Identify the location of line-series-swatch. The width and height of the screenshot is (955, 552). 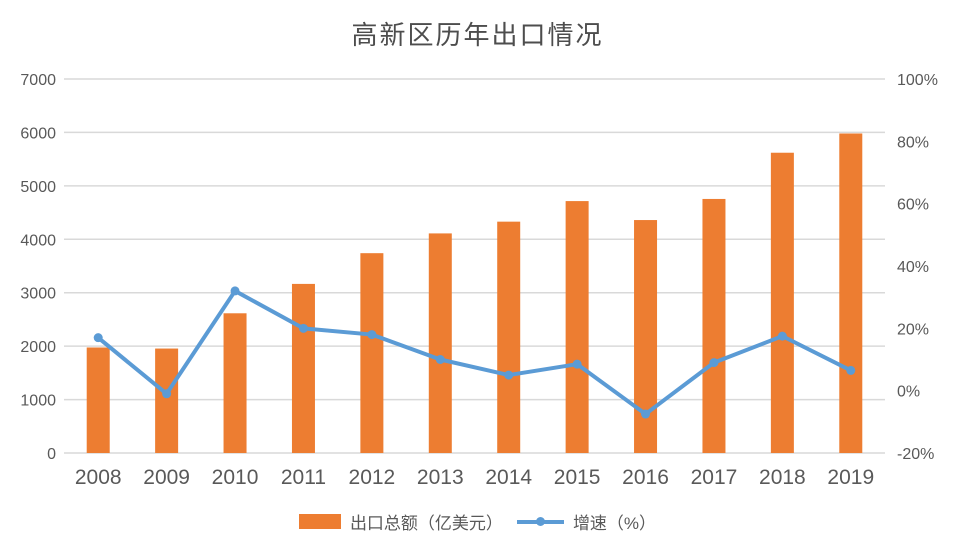
(540, 521).